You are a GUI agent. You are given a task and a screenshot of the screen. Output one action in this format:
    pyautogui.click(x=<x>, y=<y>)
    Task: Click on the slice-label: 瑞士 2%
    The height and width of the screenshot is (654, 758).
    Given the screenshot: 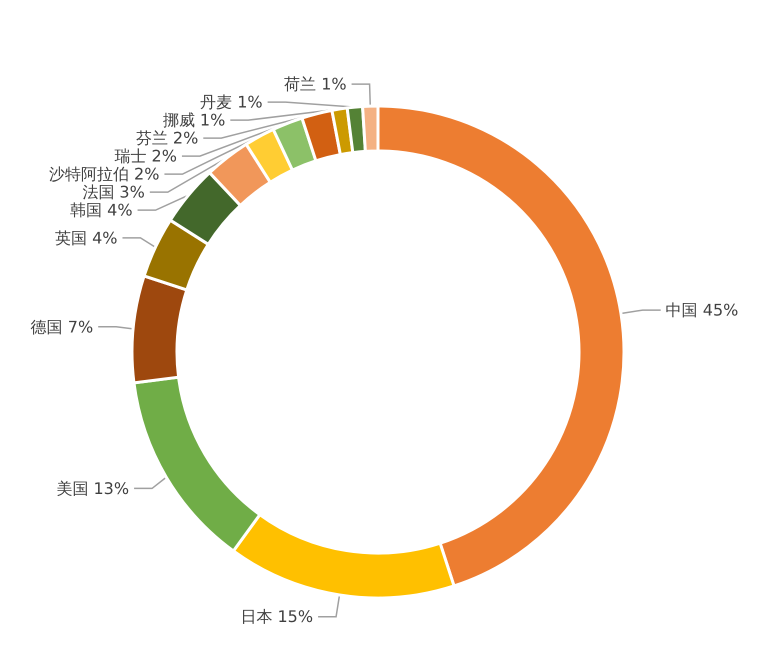 What is the action you would take?
    pyautogui.click(x=145, y=156)
    